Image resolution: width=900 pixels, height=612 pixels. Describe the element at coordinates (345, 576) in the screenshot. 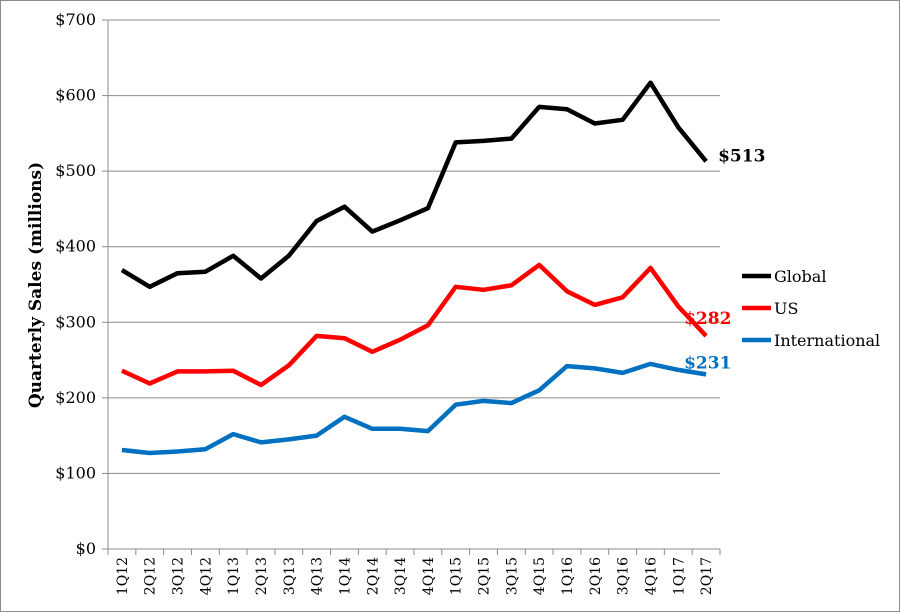

I see `x-tick-label: 1Q14` at that location.